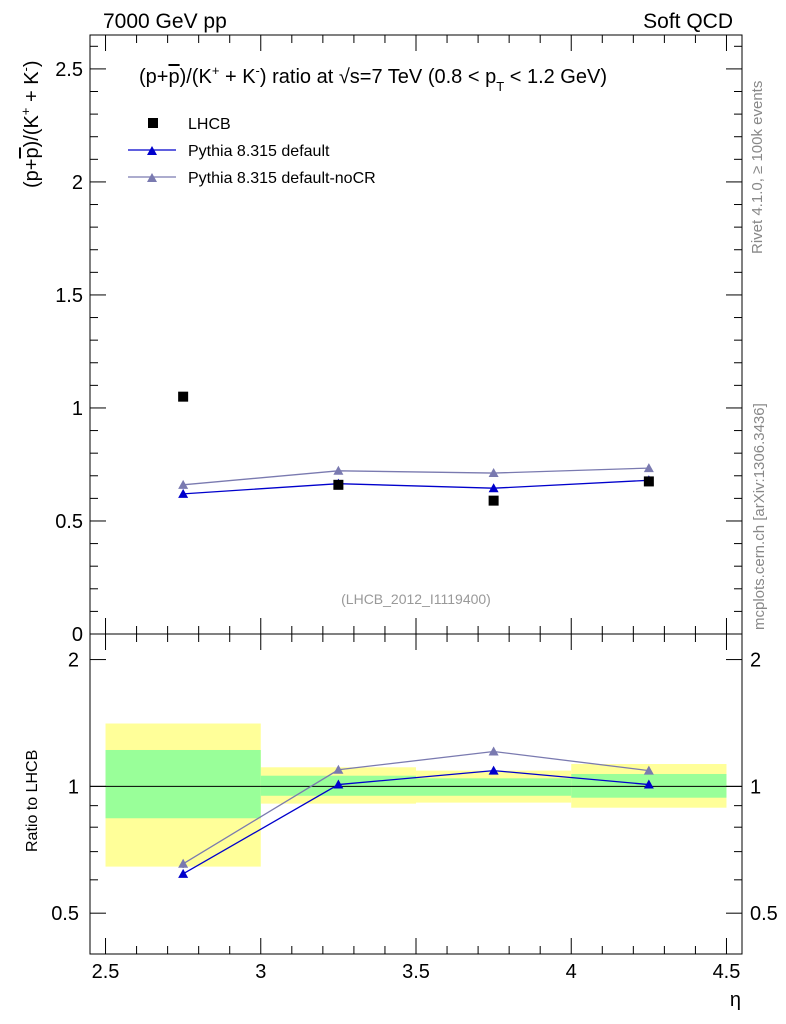 The height and width of the screenshot is (1024, 786). Describe the element at coordinates (735, 1000) in the screenshot. I see `x-axis-label: η` at that location.